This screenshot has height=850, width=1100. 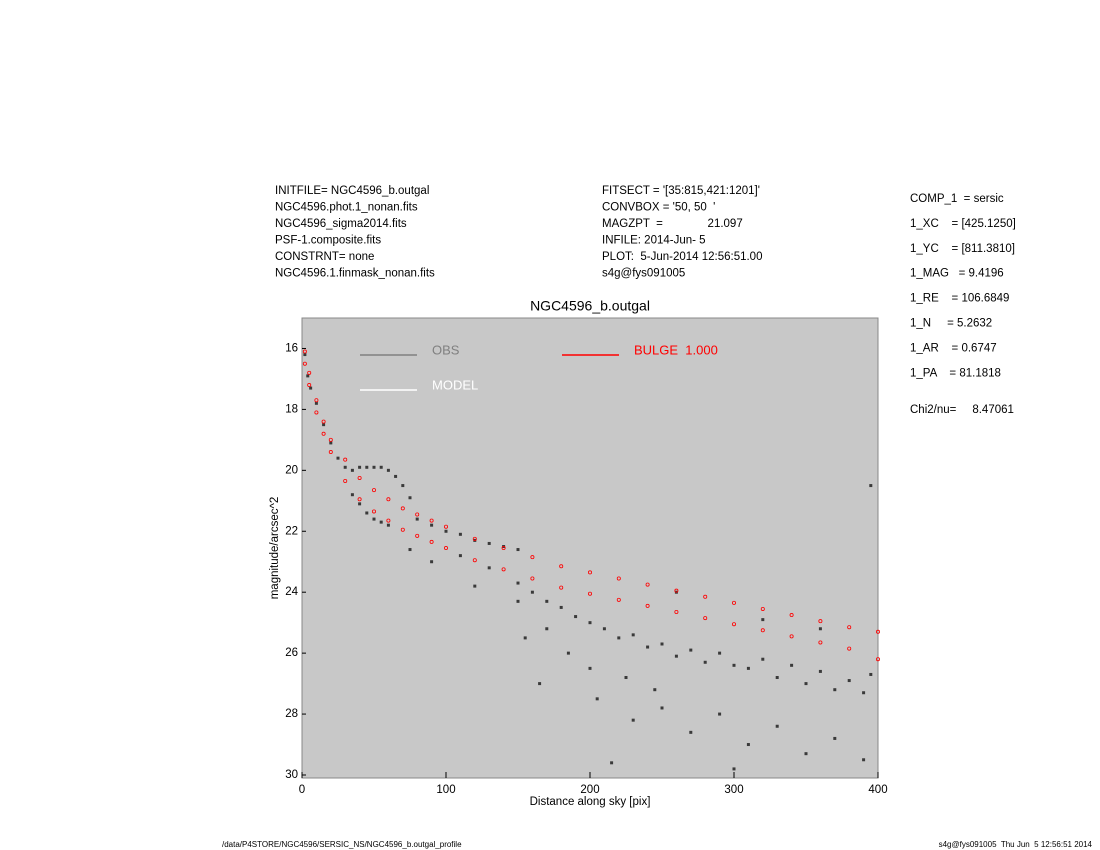 What do you see at coordinates (346, 208) in the screenshot?
I see `header-left-line: NGC4596.phot.1_nonan.fits` at bounding box center [346, 208].